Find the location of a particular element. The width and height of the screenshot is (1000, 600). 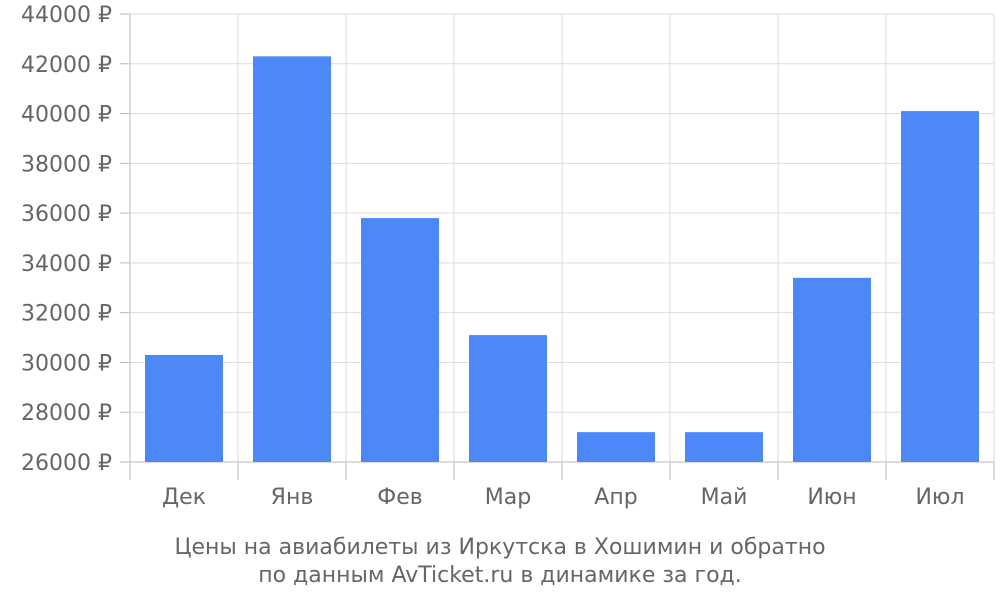

x-tick-label: Янв is located at coordinates (292, 497).